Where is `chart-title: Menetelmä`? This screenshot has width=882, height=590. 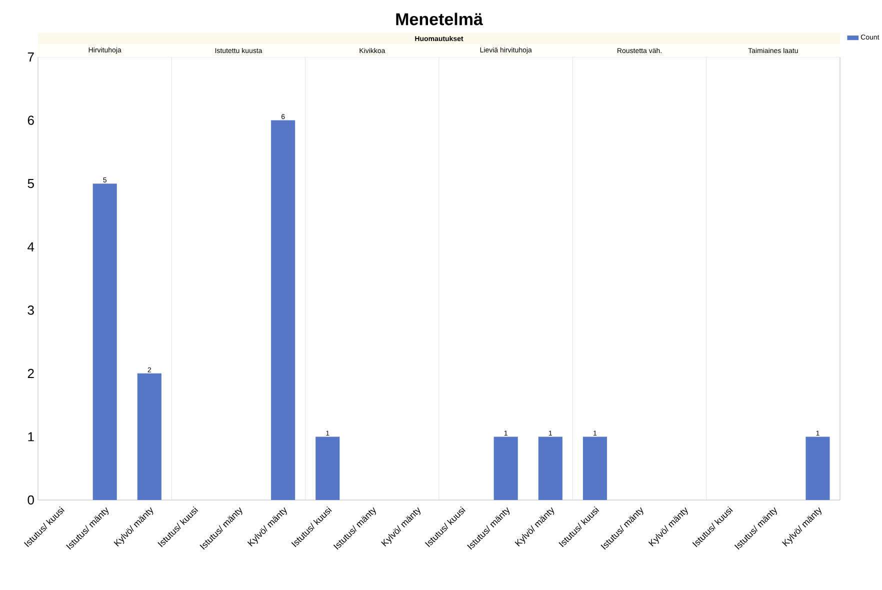 chart-title: Menetelmä is located at coordinates (439, 19).